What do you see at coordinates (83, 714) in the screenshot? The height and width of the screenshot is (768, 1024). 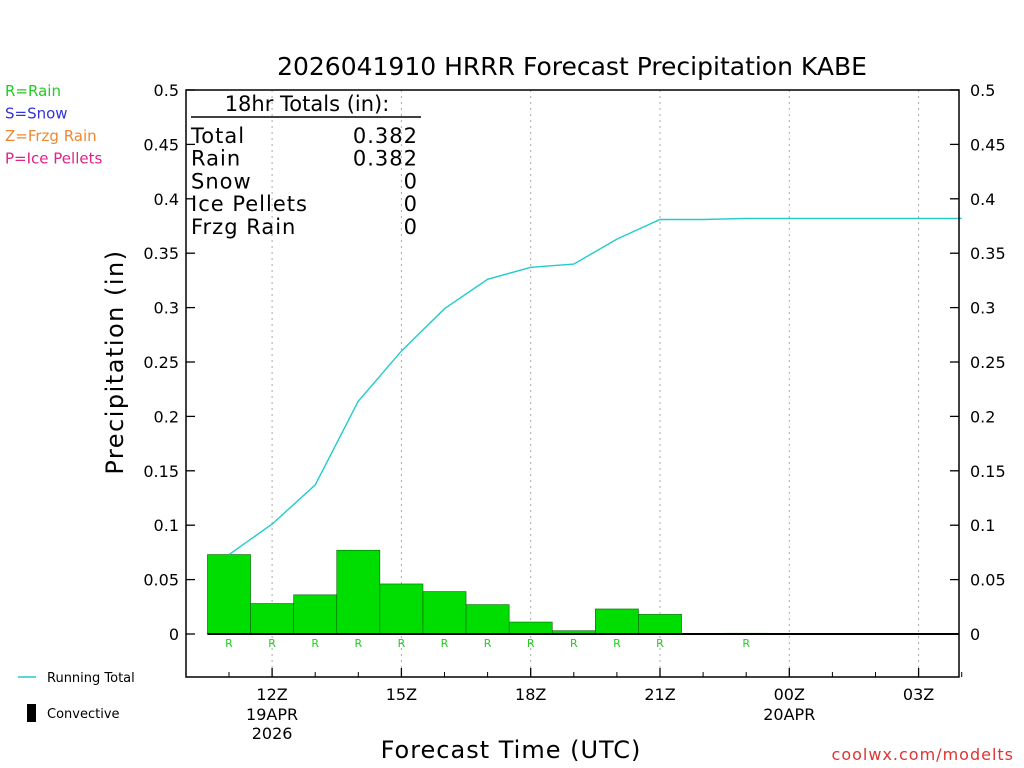 I see `convective-legend-label: Convective` at bounding box center [83, 714].